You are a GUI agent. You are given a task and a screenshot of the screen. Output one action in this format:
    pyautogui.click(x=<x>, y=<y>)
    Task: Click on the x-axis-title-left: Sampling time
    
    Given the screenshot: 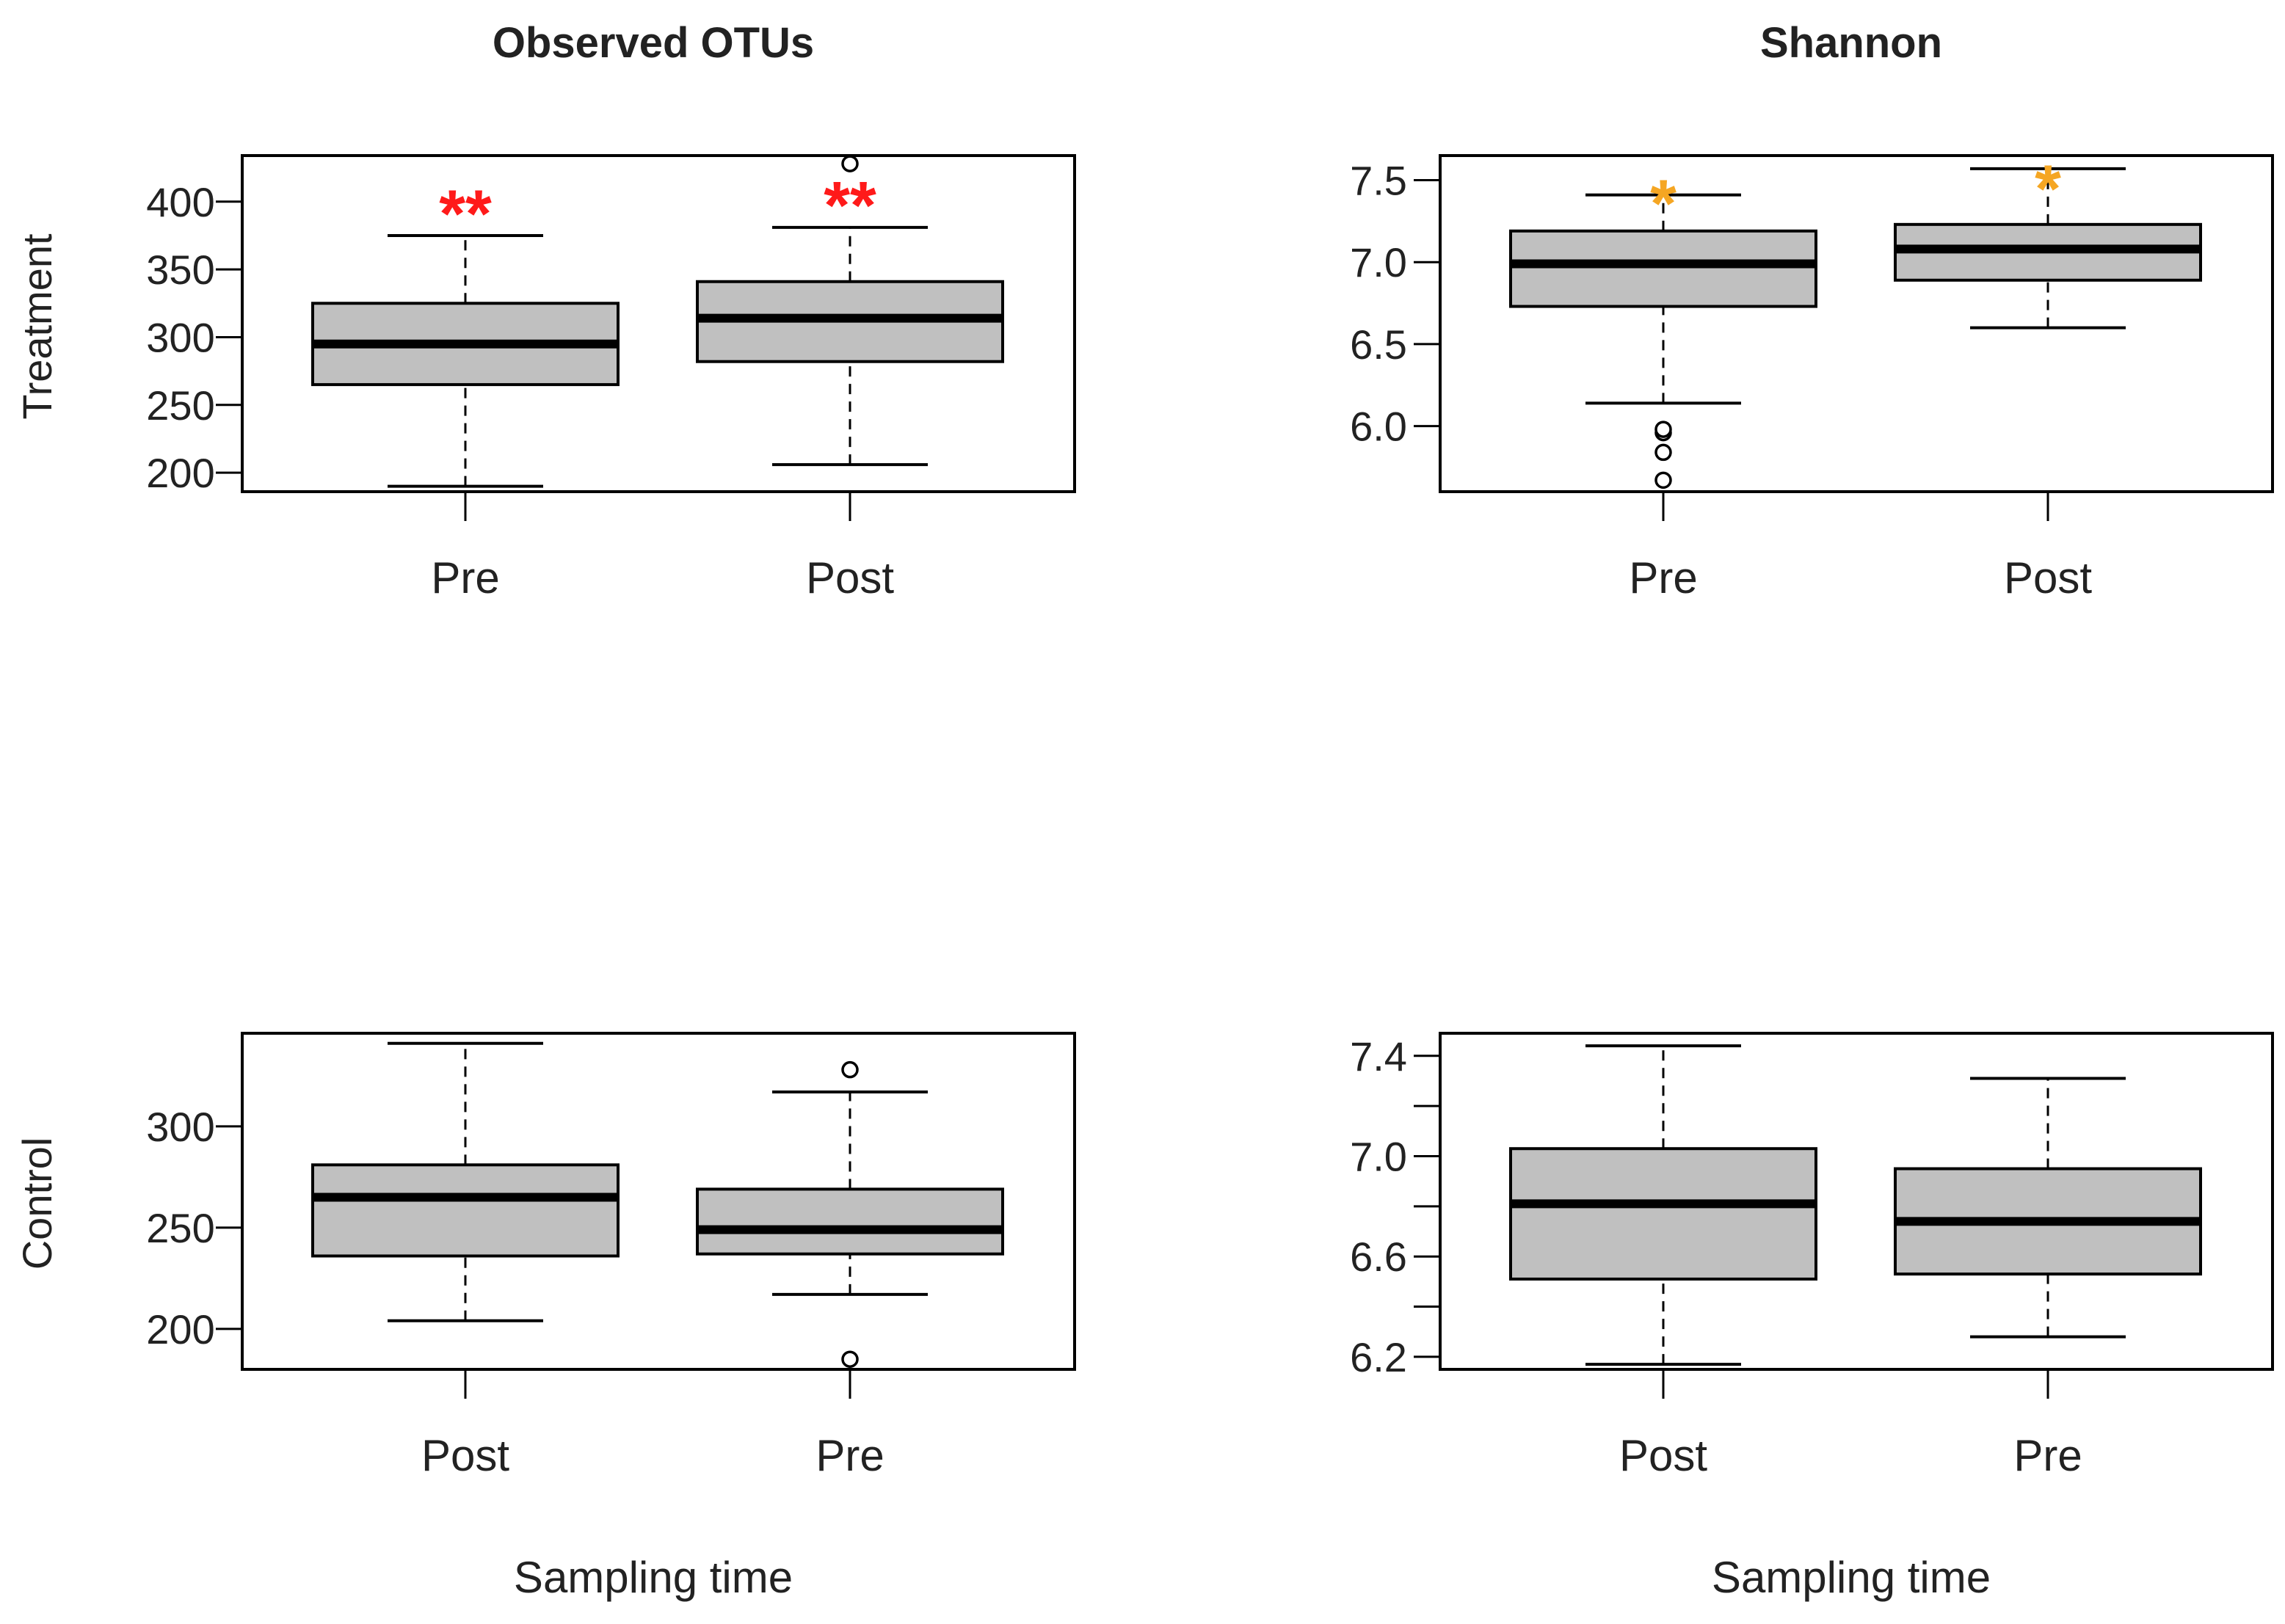 What is the action you would take?
    pyautogui.click(x=653, y=1577)
    